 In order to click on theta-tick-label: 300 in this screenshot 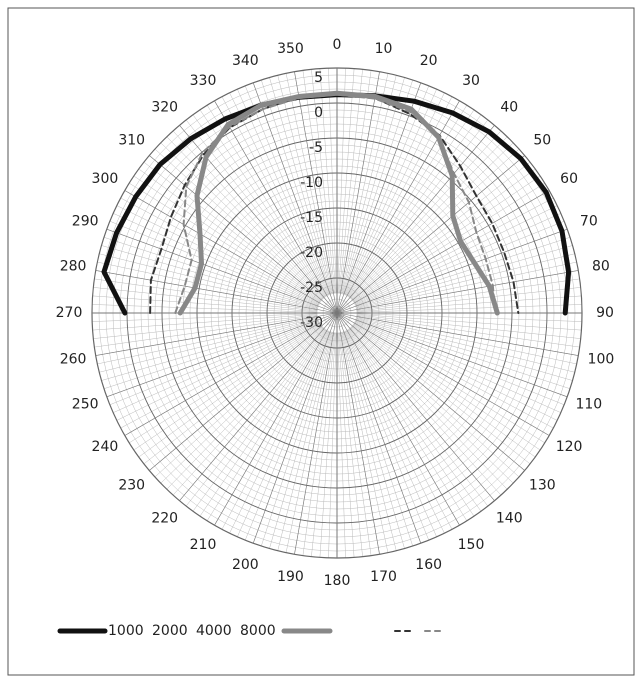, I will do `click(105, 179)`.